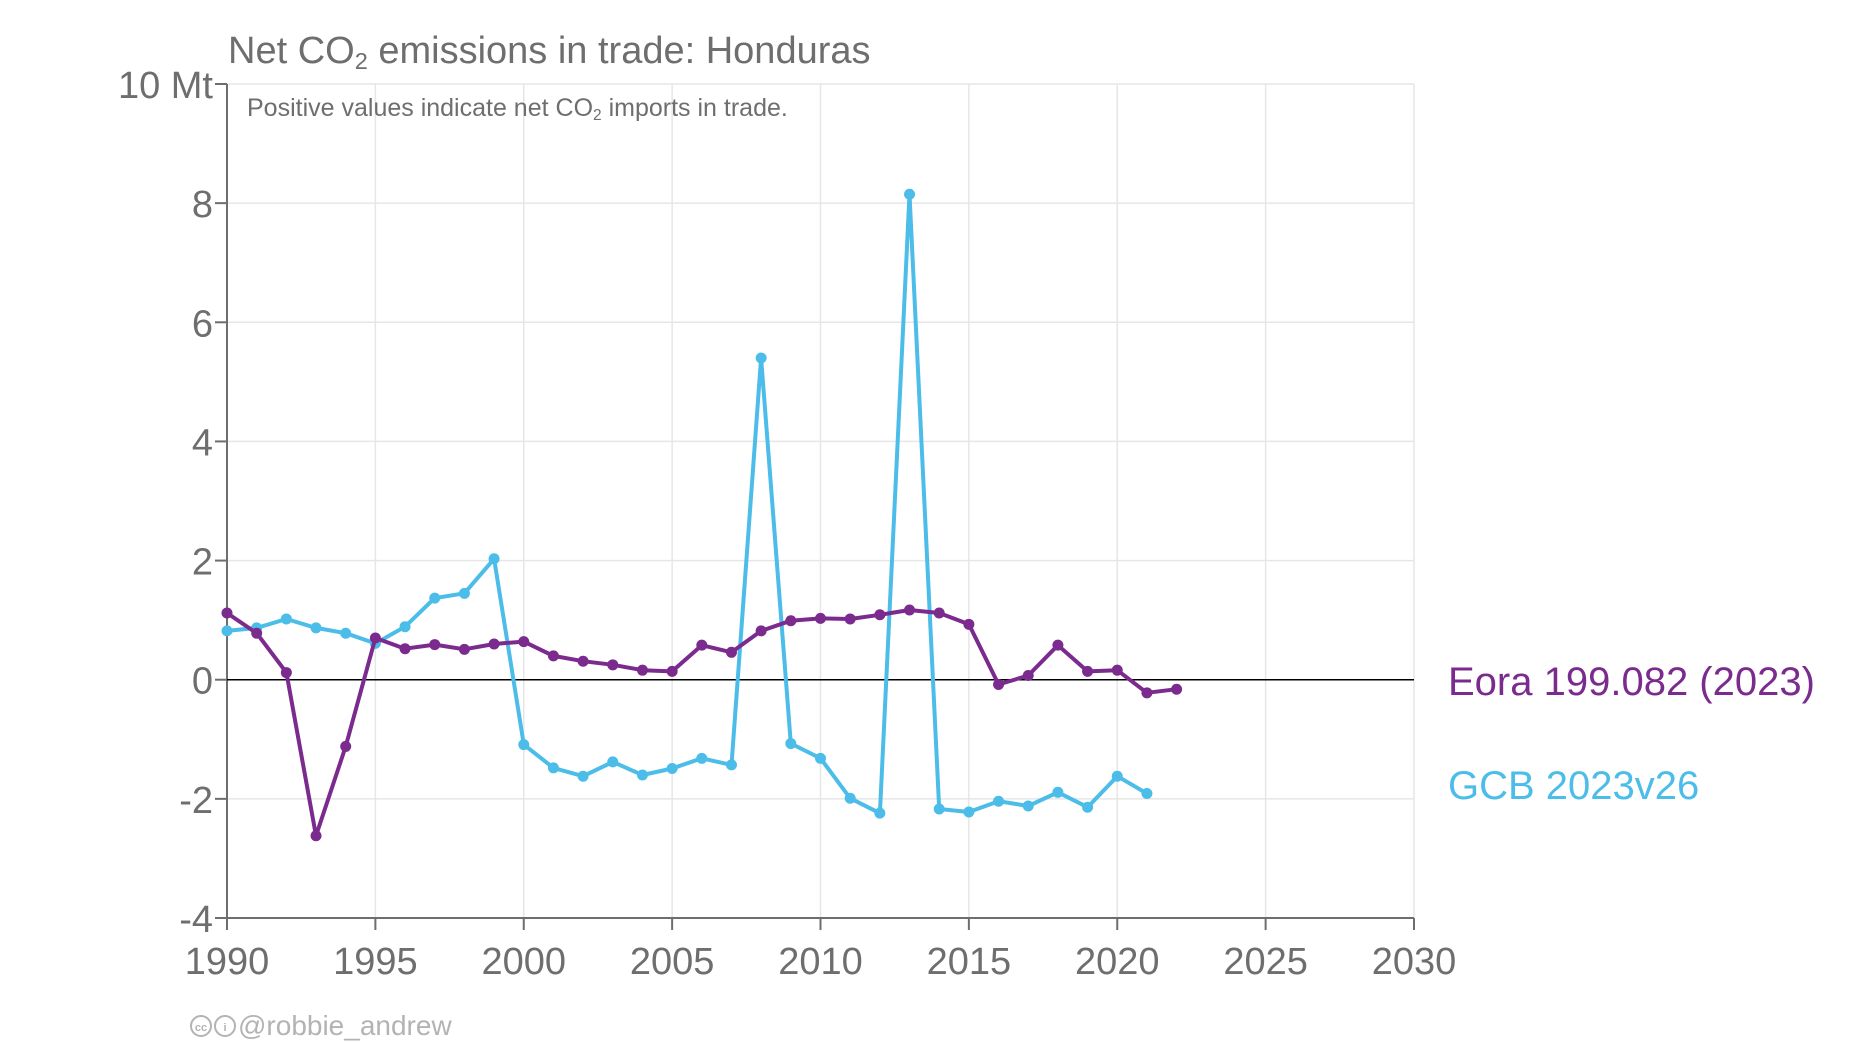 This screenshot has width=1852, height=1042. I want to click on y-tick-label: 6, so click(202, 324).